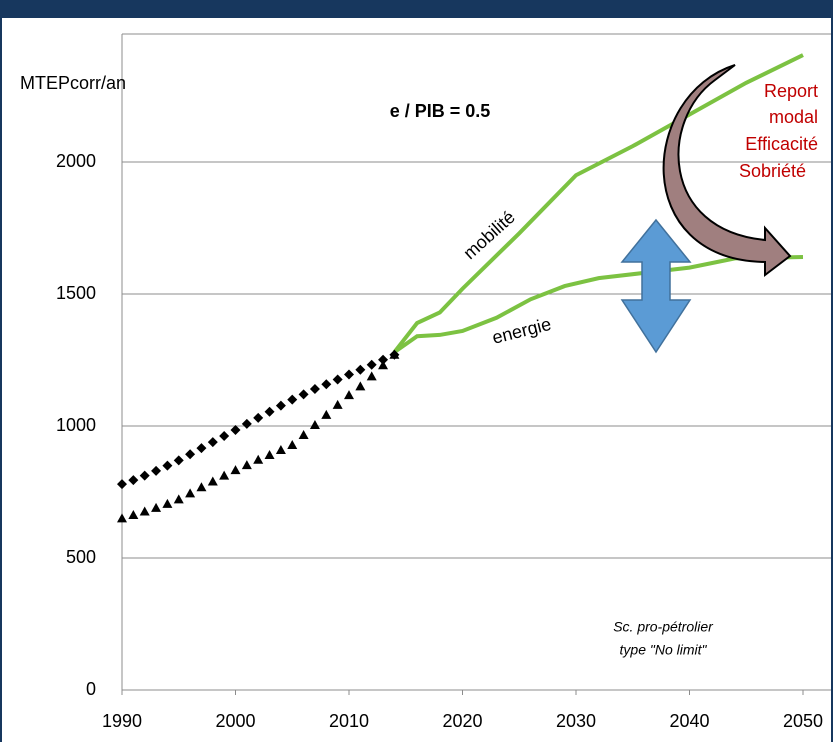 The width and height of the screenshot is (833, 742). I want to click on y-axis-label: MTEPcorr/an, so click(73, 83).